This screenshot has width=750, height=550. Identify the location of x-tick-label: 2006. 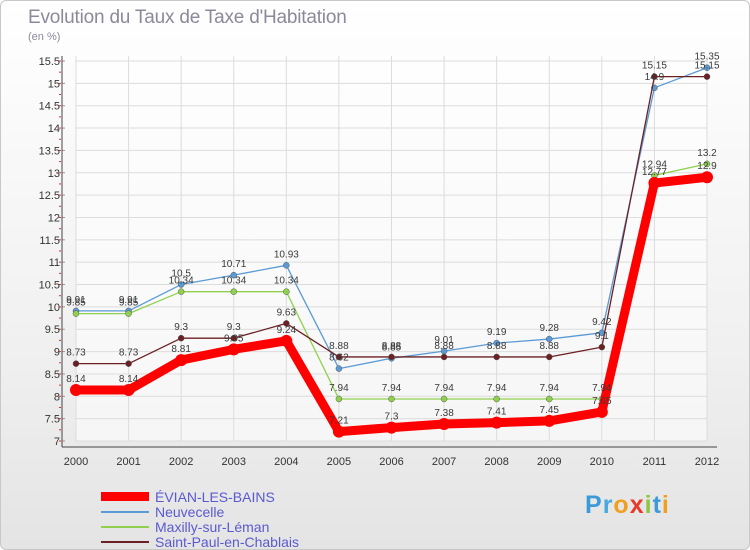
(391, 462).